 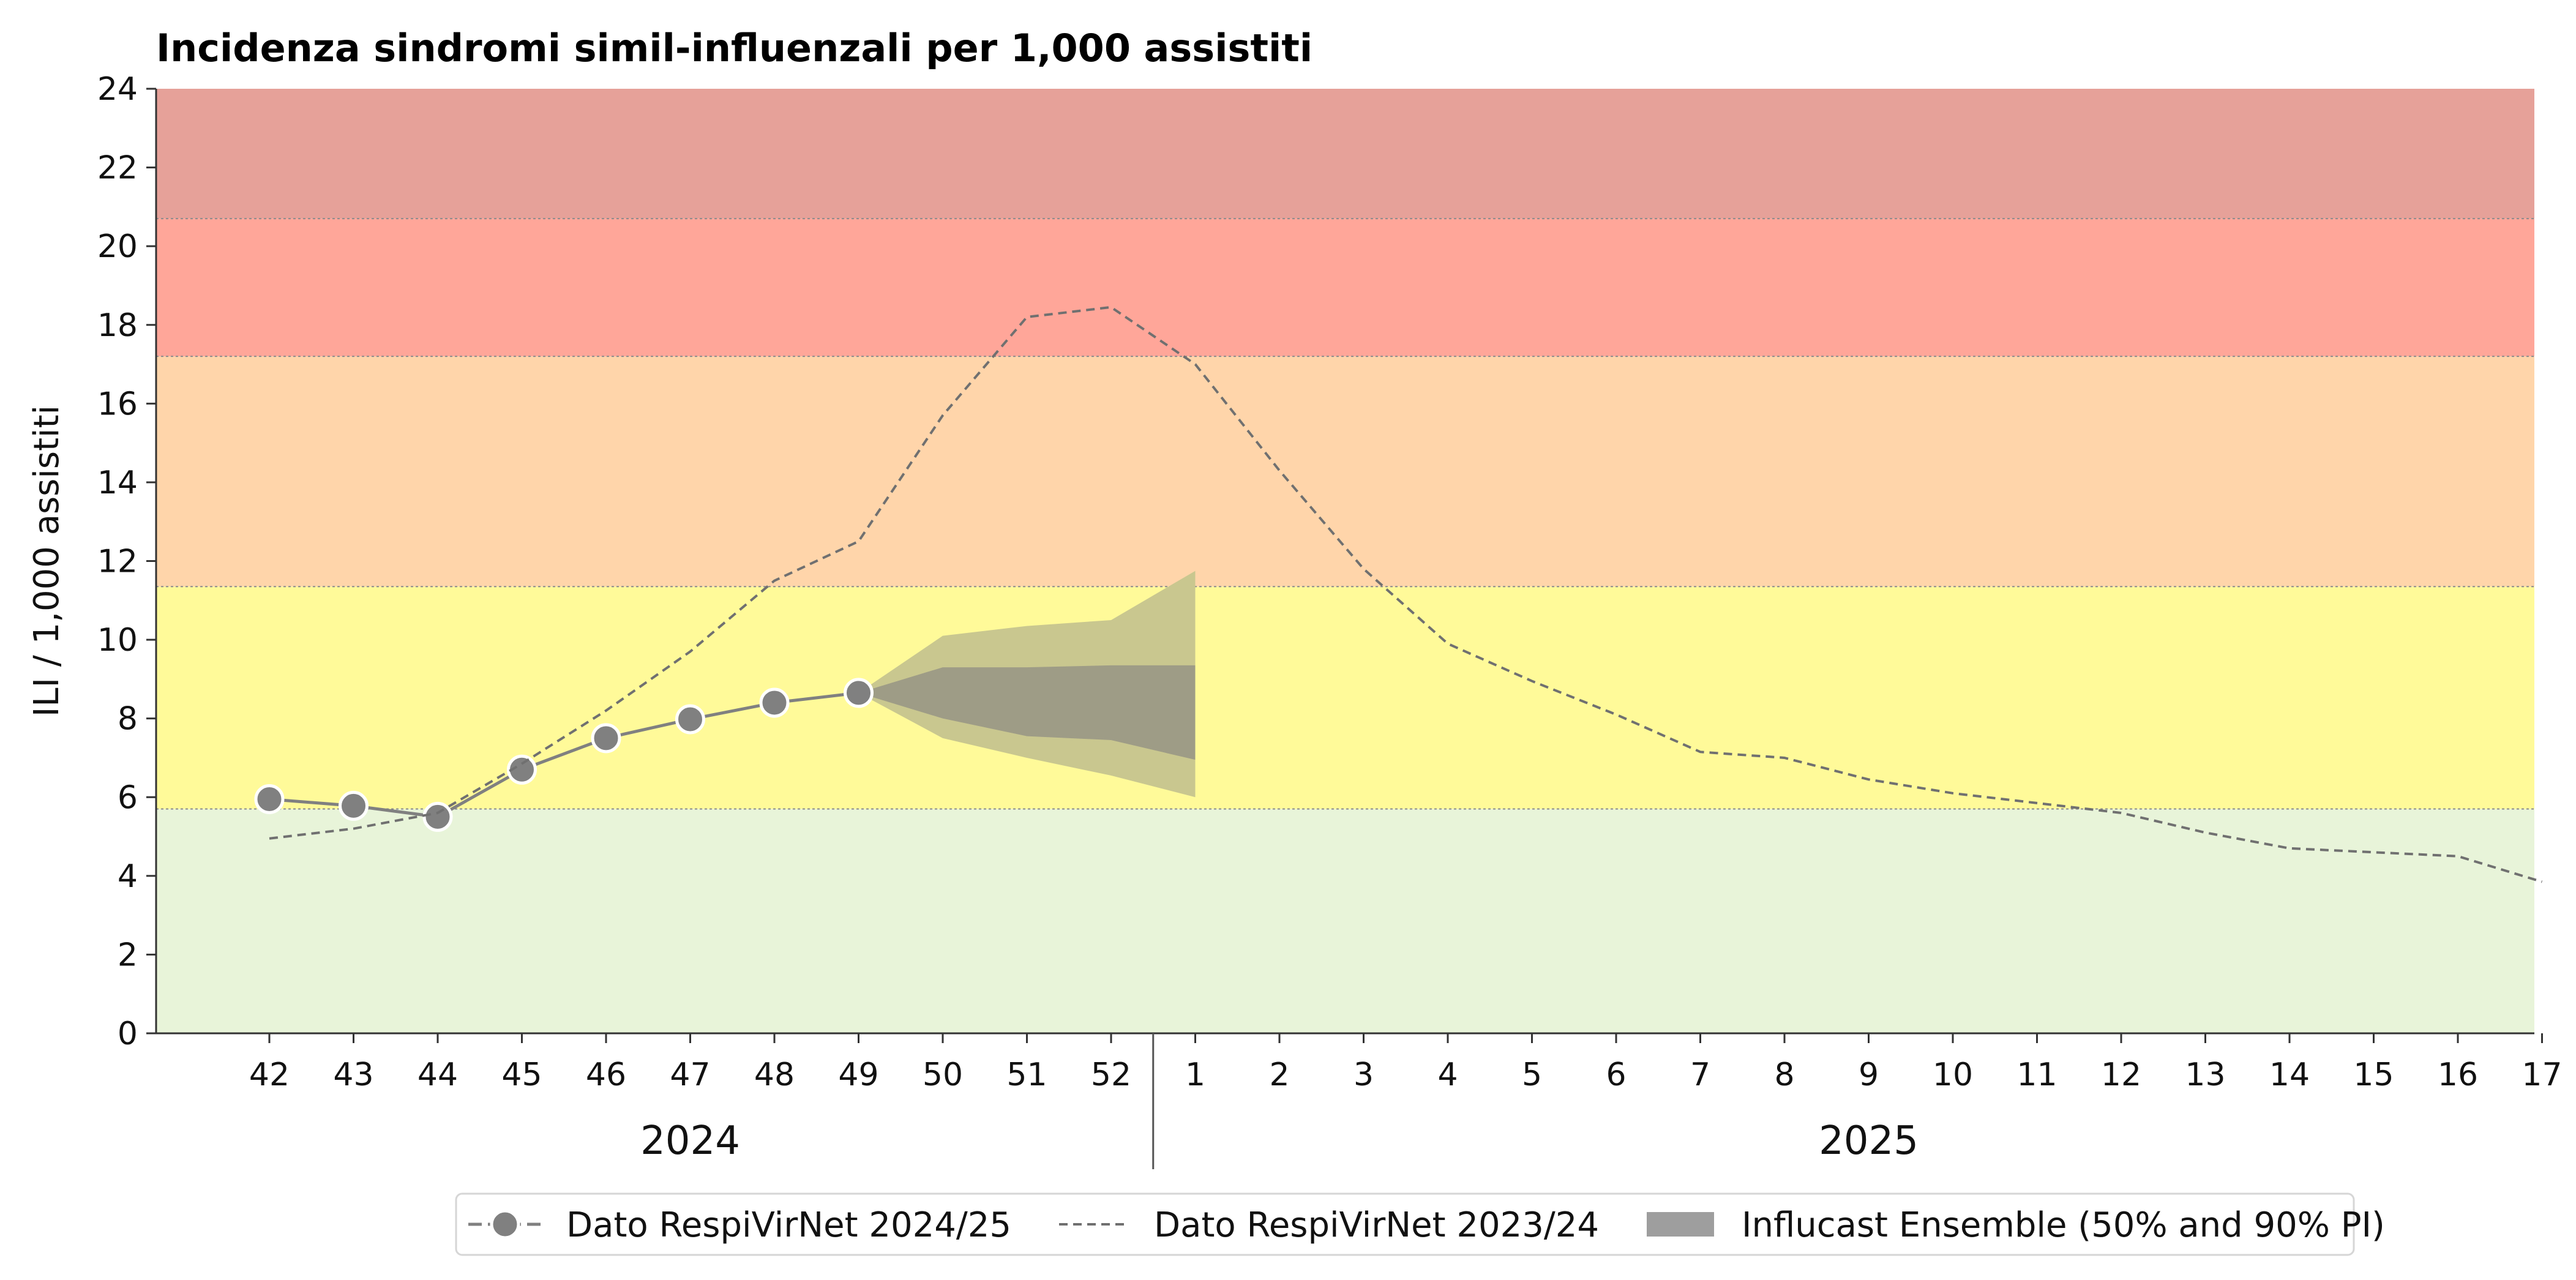 I want to click on x-tick-label: 6, so click(x=1616, y=1075).